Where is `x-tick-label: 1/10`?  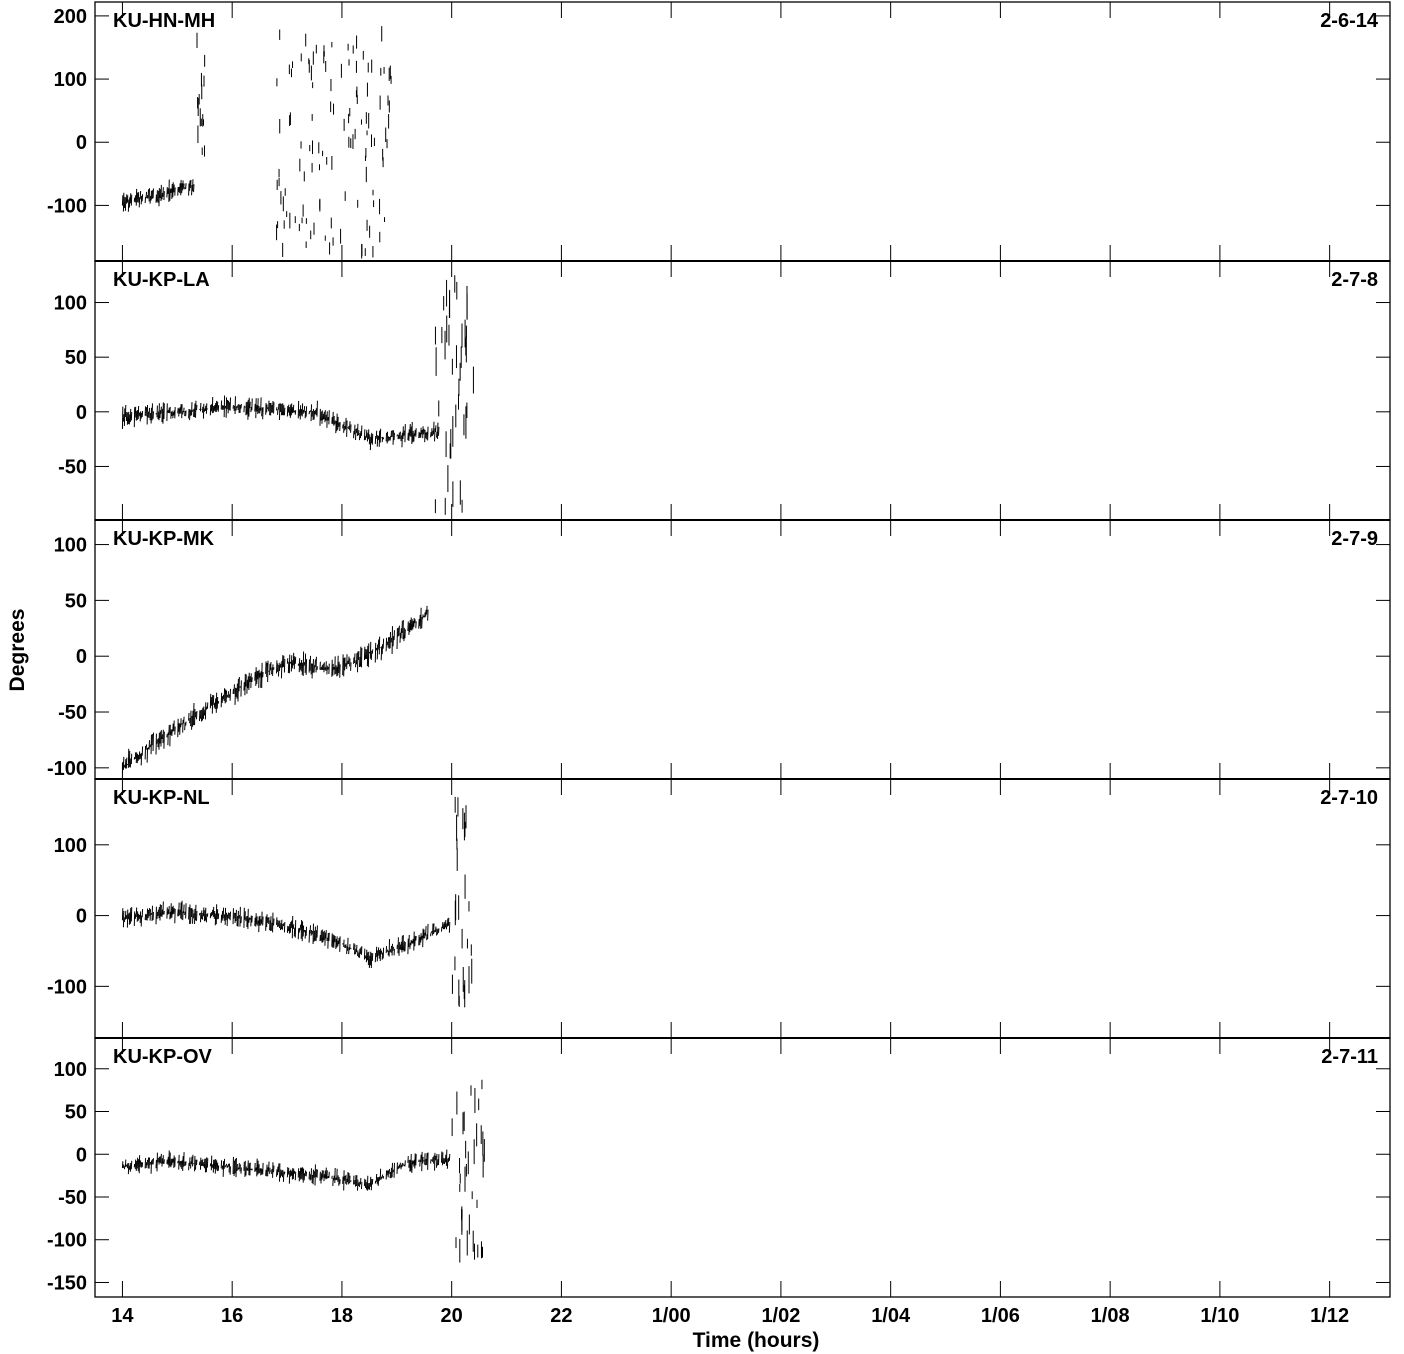 x-tick-label: 1/10 is located at coordinates (1219, 1316).